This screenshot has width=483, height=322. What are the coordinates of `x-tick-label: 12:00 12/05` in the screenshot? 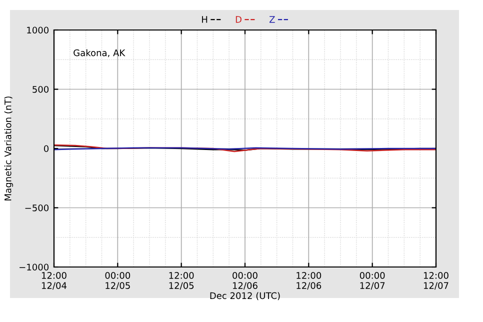 It's located at (181, 281).